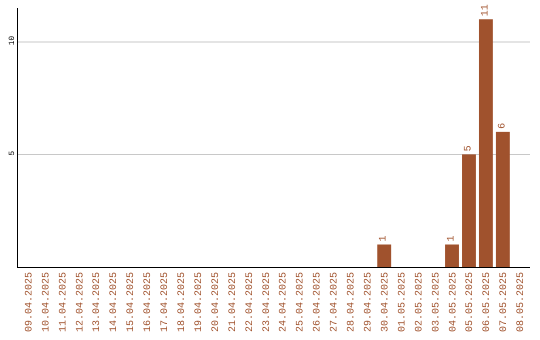  Describe the element at coordinates (80, 302) in the screenshot. I see `x-tick-label: 12.04.2025` at that location.